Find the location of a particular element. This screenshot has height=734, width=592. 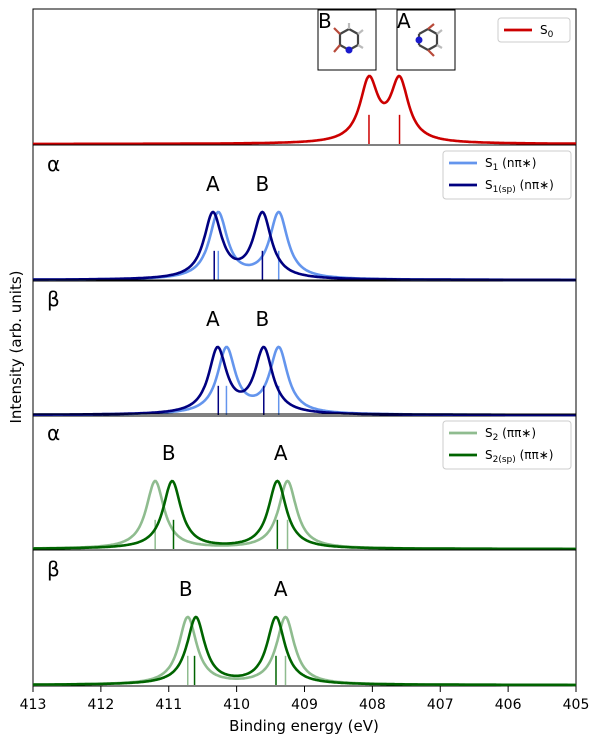

x-tick-label: 413 is located at coordinates (33, 705).